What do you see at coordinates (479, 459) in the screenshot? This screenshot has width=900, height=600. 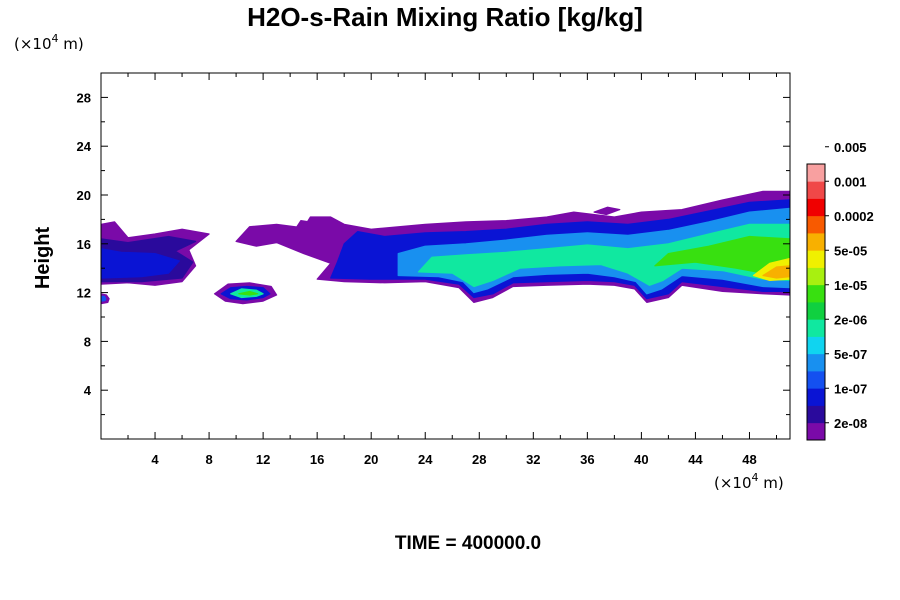 I see `x-tick-label: 28` at bounding box center [479, 459].